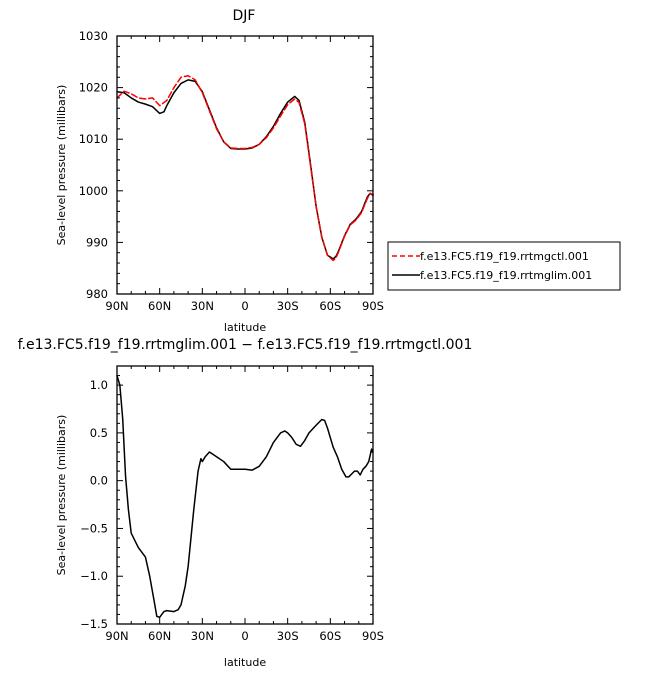 The width and height of the screenshot is (668, 673). I want to click on y-tick-label: 1030, so click(93, 36).